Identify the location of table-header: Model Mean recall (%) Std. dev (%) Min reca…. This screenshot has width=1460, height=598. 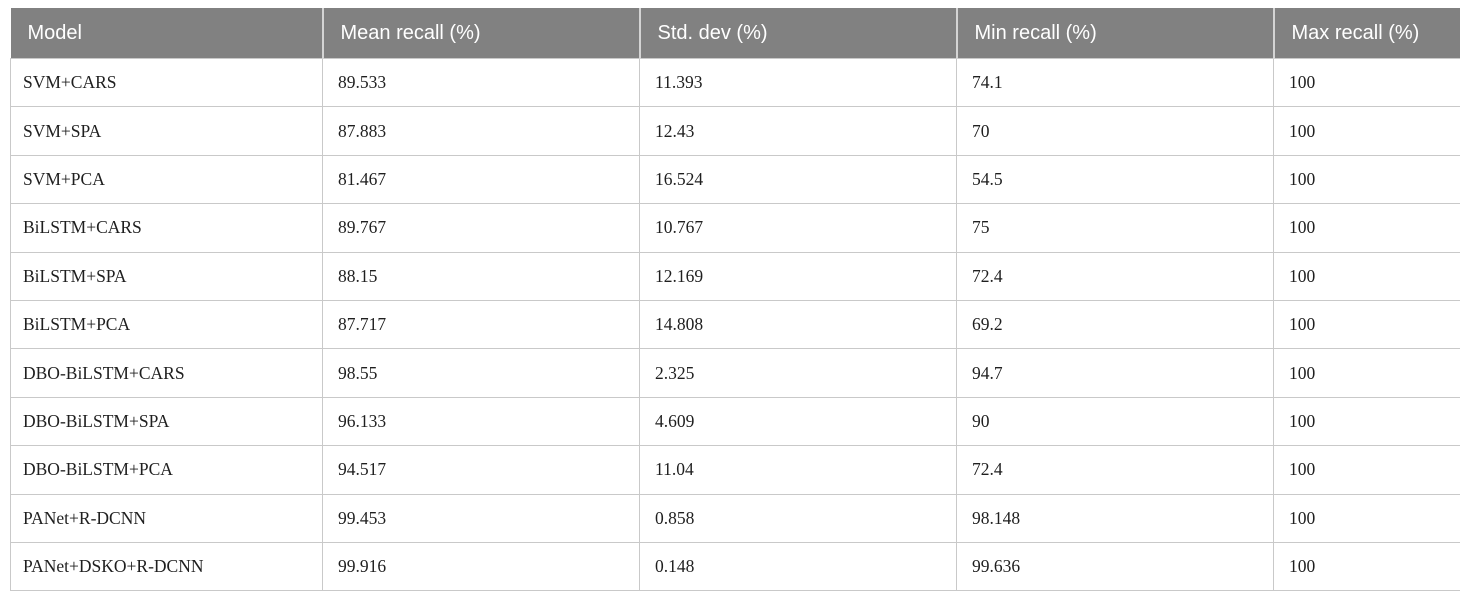
(735, 33).